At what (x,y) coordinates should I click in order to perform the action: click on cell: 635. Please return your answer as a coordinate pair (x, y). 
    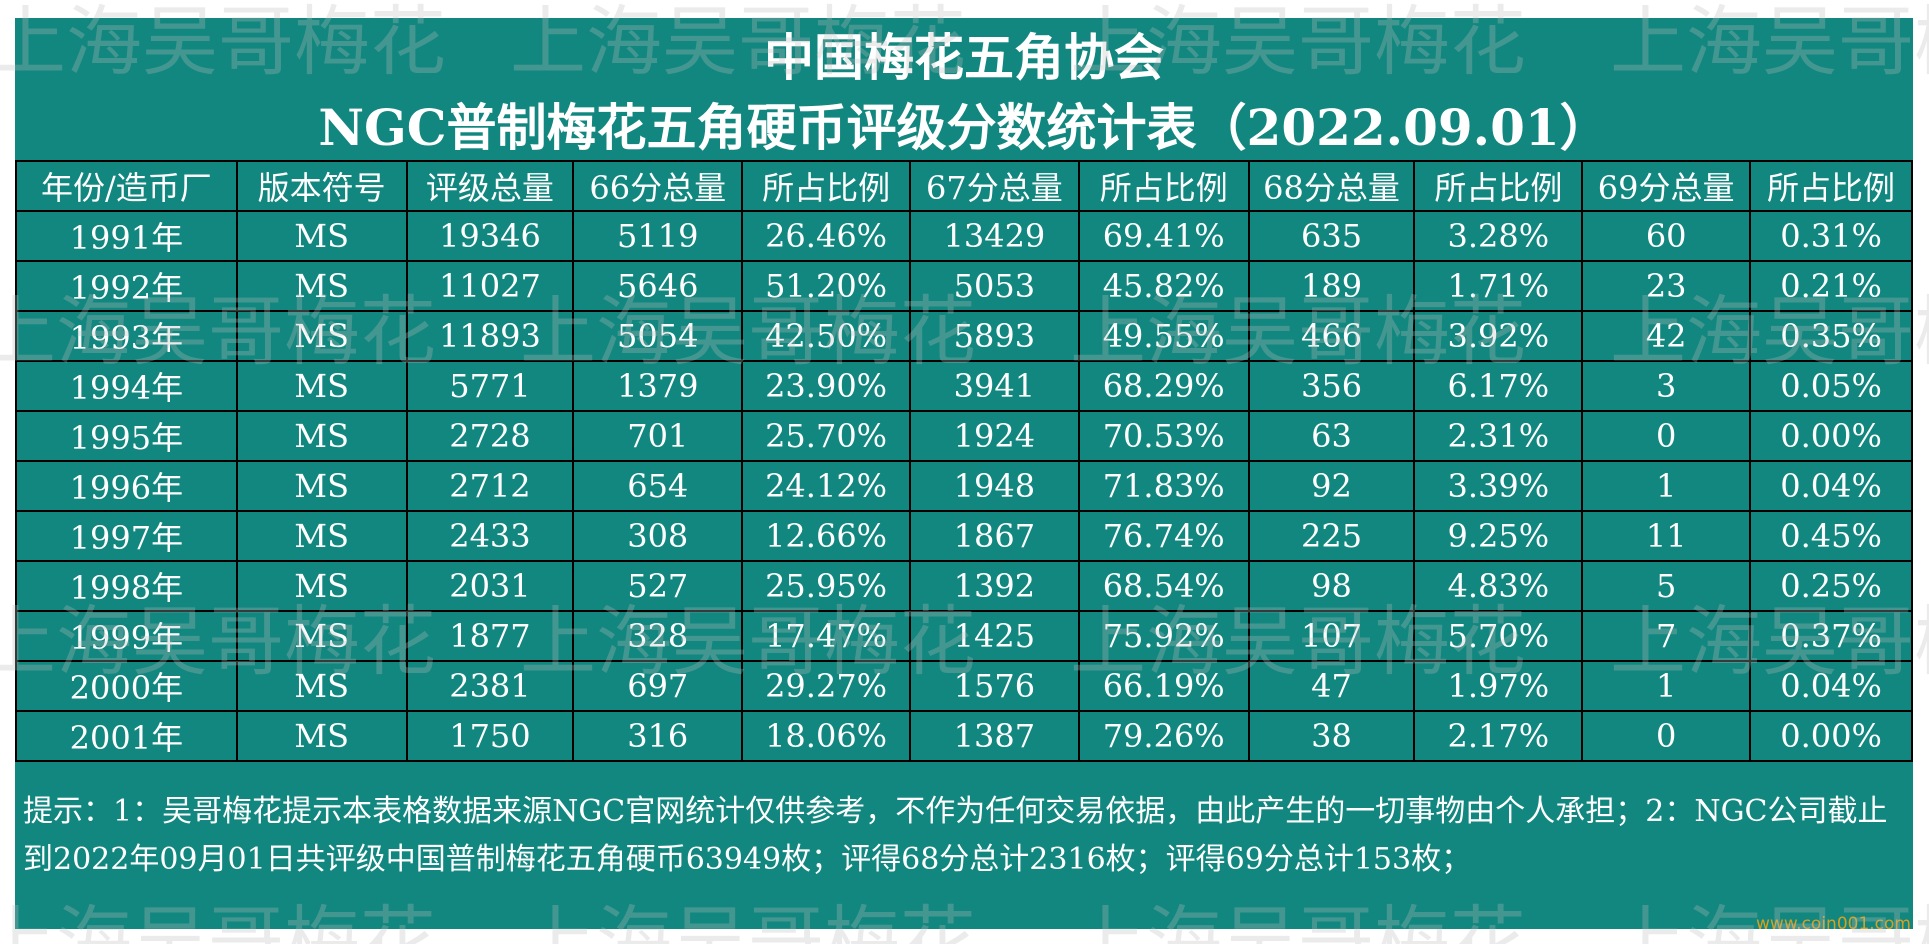
    Looking at the image, I should click on (1331, 236).